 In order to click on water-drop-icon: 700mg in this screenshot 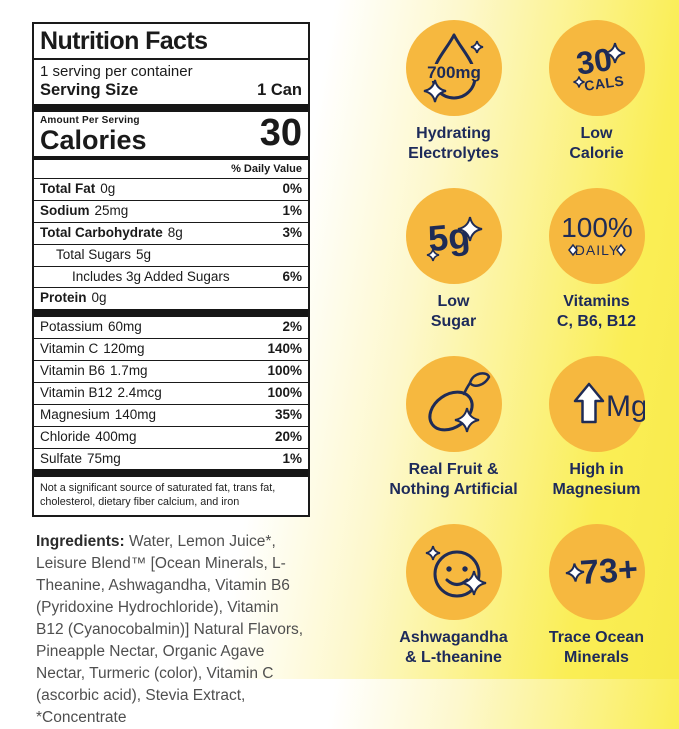, I will do `click(453, 68)`.